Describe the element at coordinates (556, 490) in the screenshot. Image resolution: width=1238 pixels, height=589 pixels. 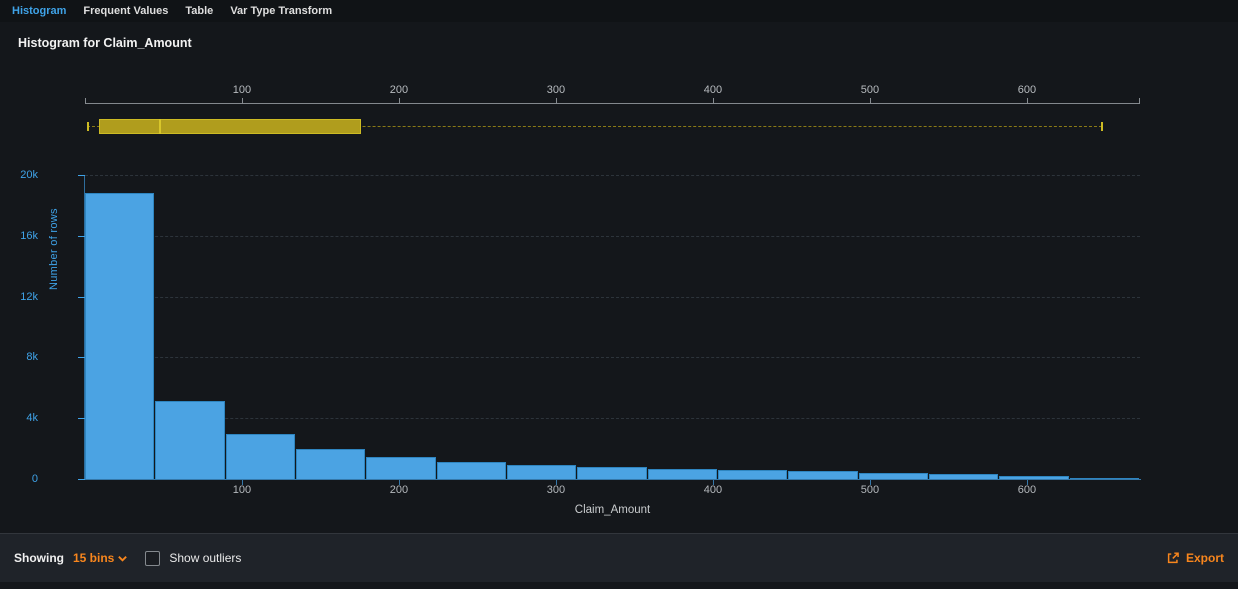
I see `x-tick-label: 300` at that location.